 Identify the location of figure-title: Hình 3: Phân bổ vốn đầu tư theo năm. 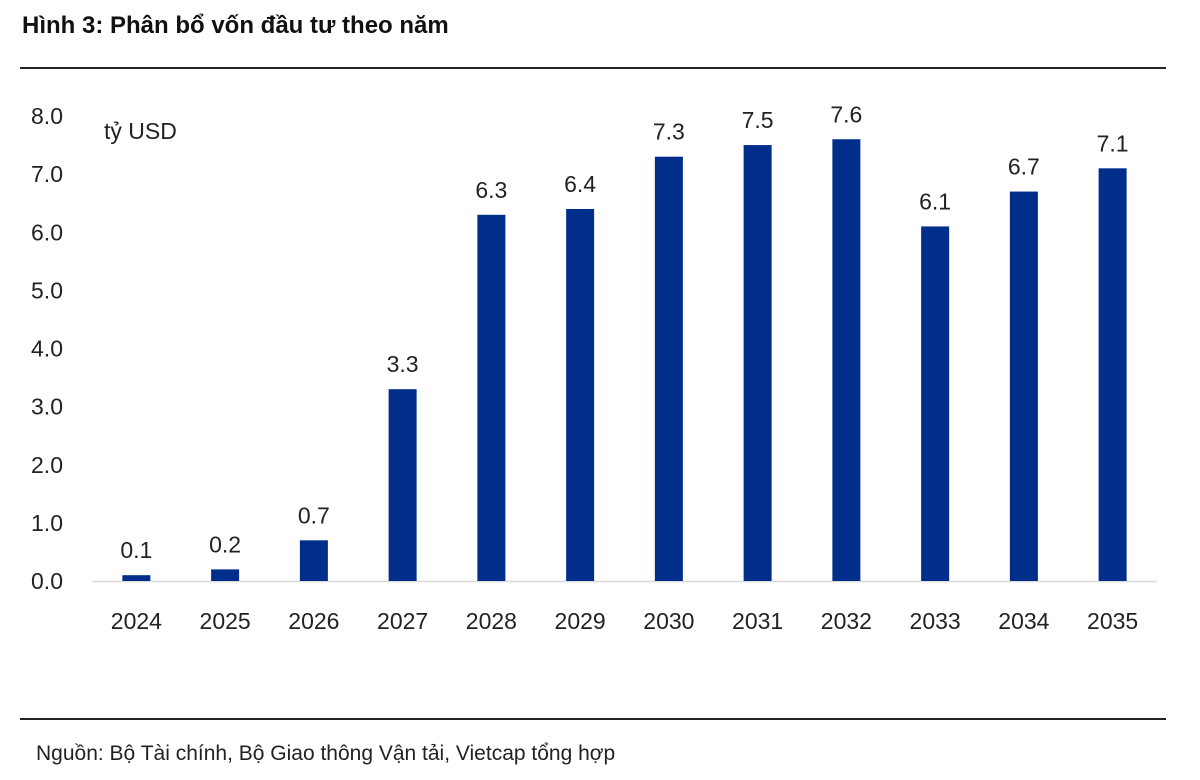
(235, 25).